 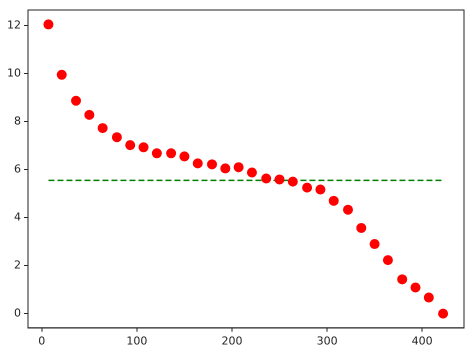 I want to click on y-tick-label: 8, so click(x=17, y=121).